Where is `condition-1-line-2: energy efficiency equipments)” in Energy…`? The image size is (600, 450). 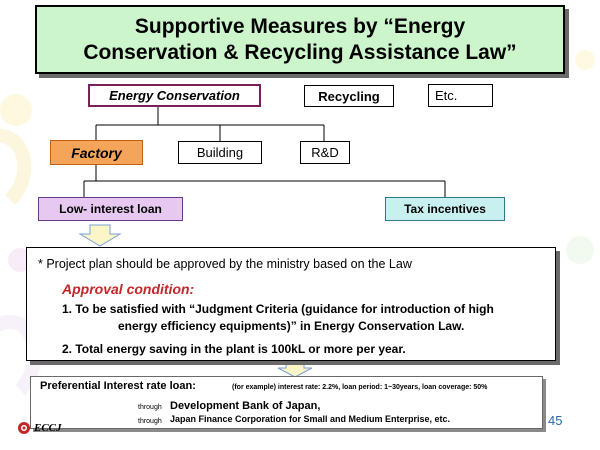 condition-1-line-2: energy efficiency equipments)” in Energy… is located at coordinates (291, 326).